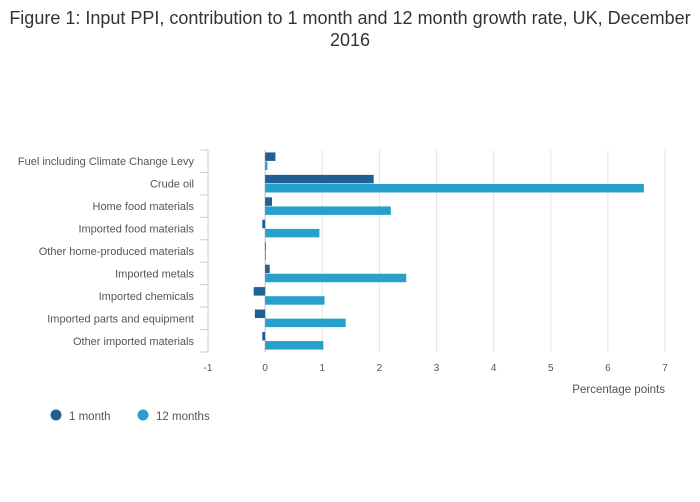  What do you see at coordinates (208, 368) in the screenshot?
I see `x-tick-label: -1` at bounding box center [208, 368].